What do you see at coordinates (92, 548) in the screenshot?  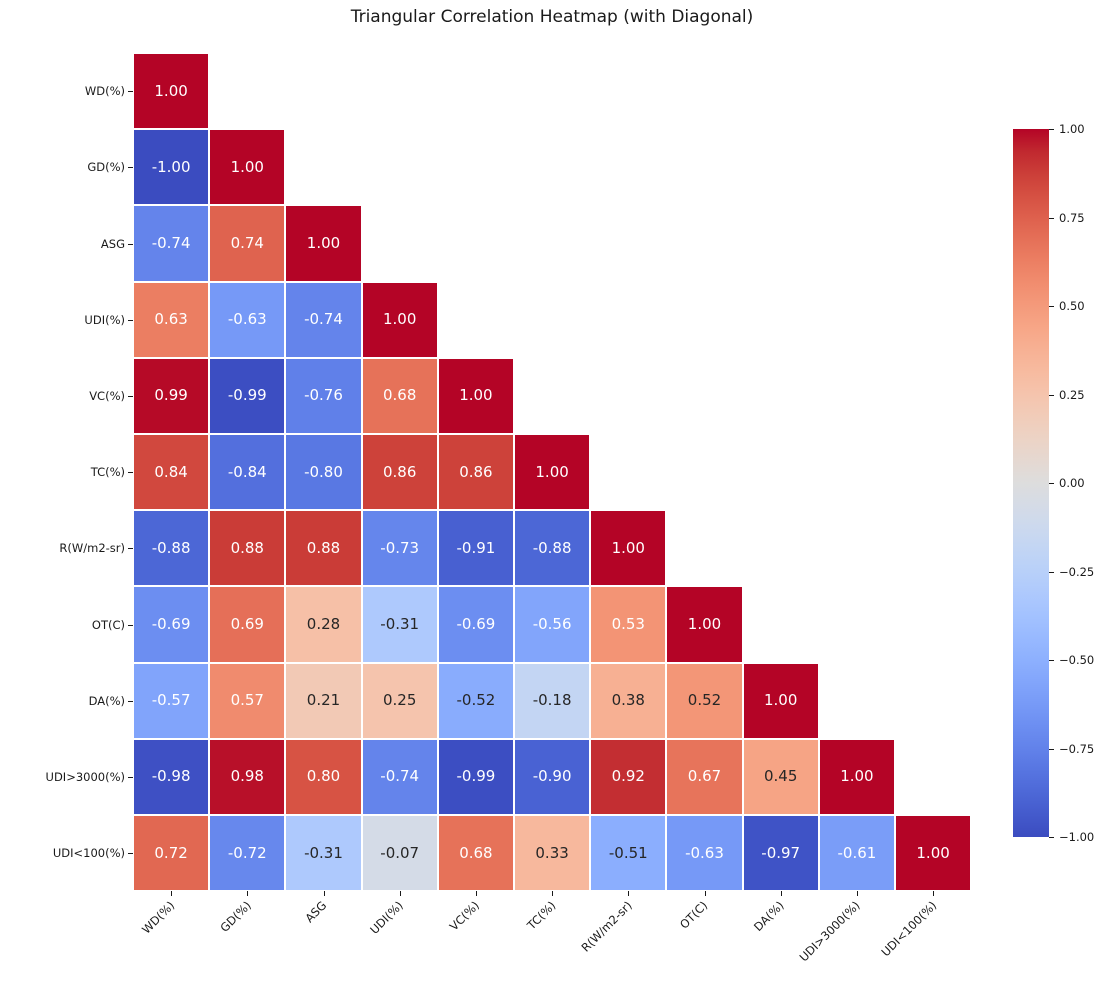 I see `y-tick-label: R(W/m2-sr)` at bounding box center [92, 548].